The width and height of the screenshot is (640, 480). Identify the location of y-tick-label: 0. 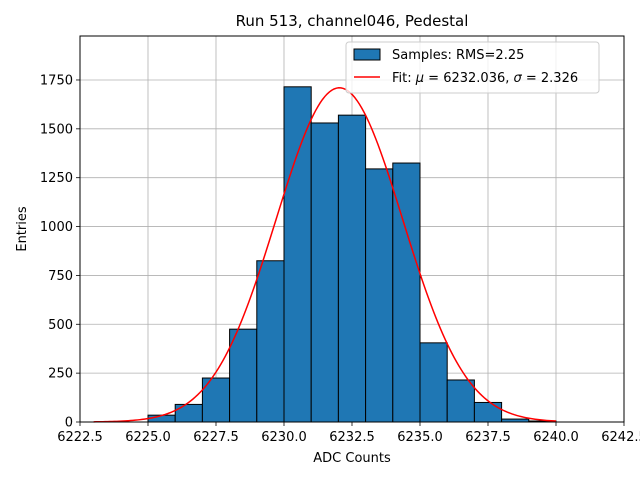
(69, 423).